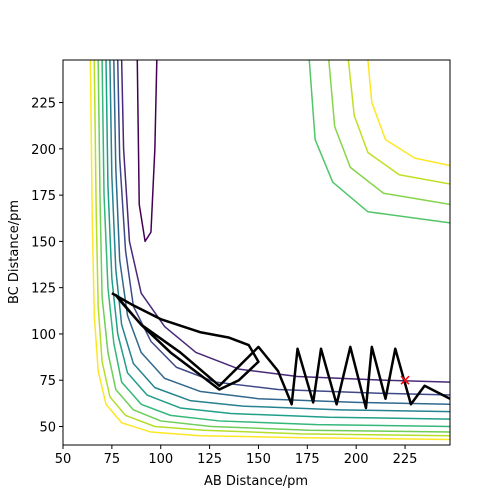 Image resolution: width=500 pixels, height=500 pixels. What do you see at coordinates (405, 459) in the screenshot?
I see `x-tick-label: 225` at bounding box center [405, 459].